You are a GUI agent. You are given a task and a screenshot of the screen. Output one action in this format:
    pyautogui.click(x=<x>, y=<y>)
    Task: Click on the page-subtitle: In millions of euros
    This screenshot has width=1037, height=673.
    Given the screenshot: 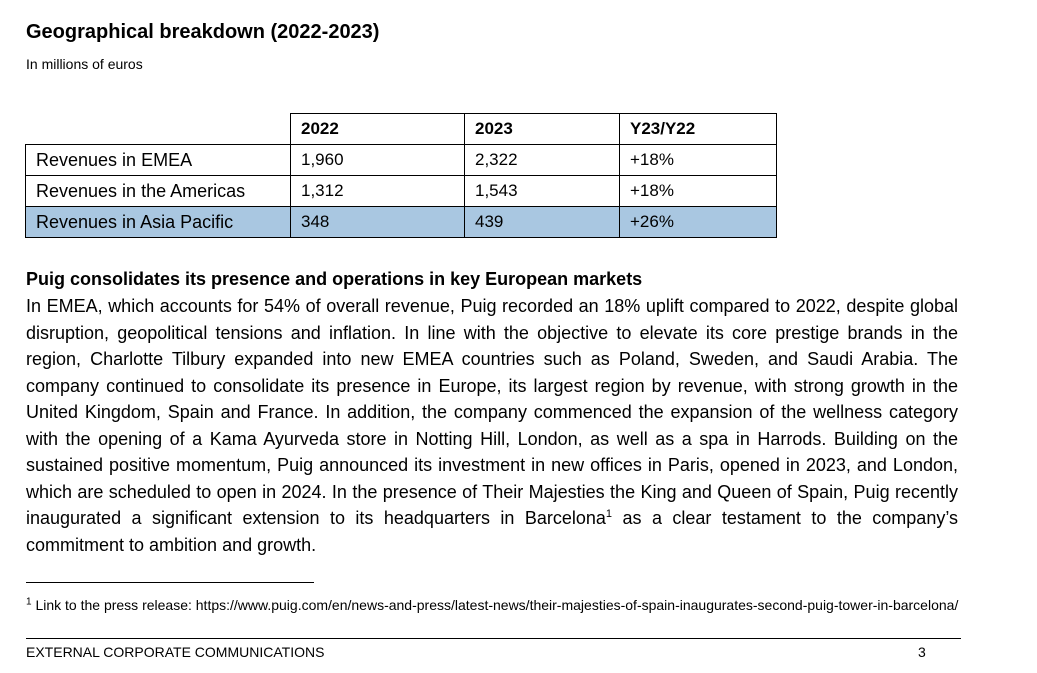 What is the action you would take?
    pyautogui.click(x=84, y=64)
    